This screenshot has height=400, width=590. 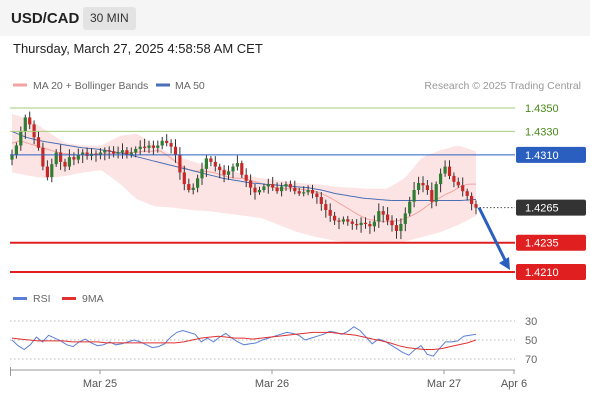 What do you see at coordinates (542, 244) in the screenshot?
I see `support-label: 1.4235` at bounding box center [542, 244].